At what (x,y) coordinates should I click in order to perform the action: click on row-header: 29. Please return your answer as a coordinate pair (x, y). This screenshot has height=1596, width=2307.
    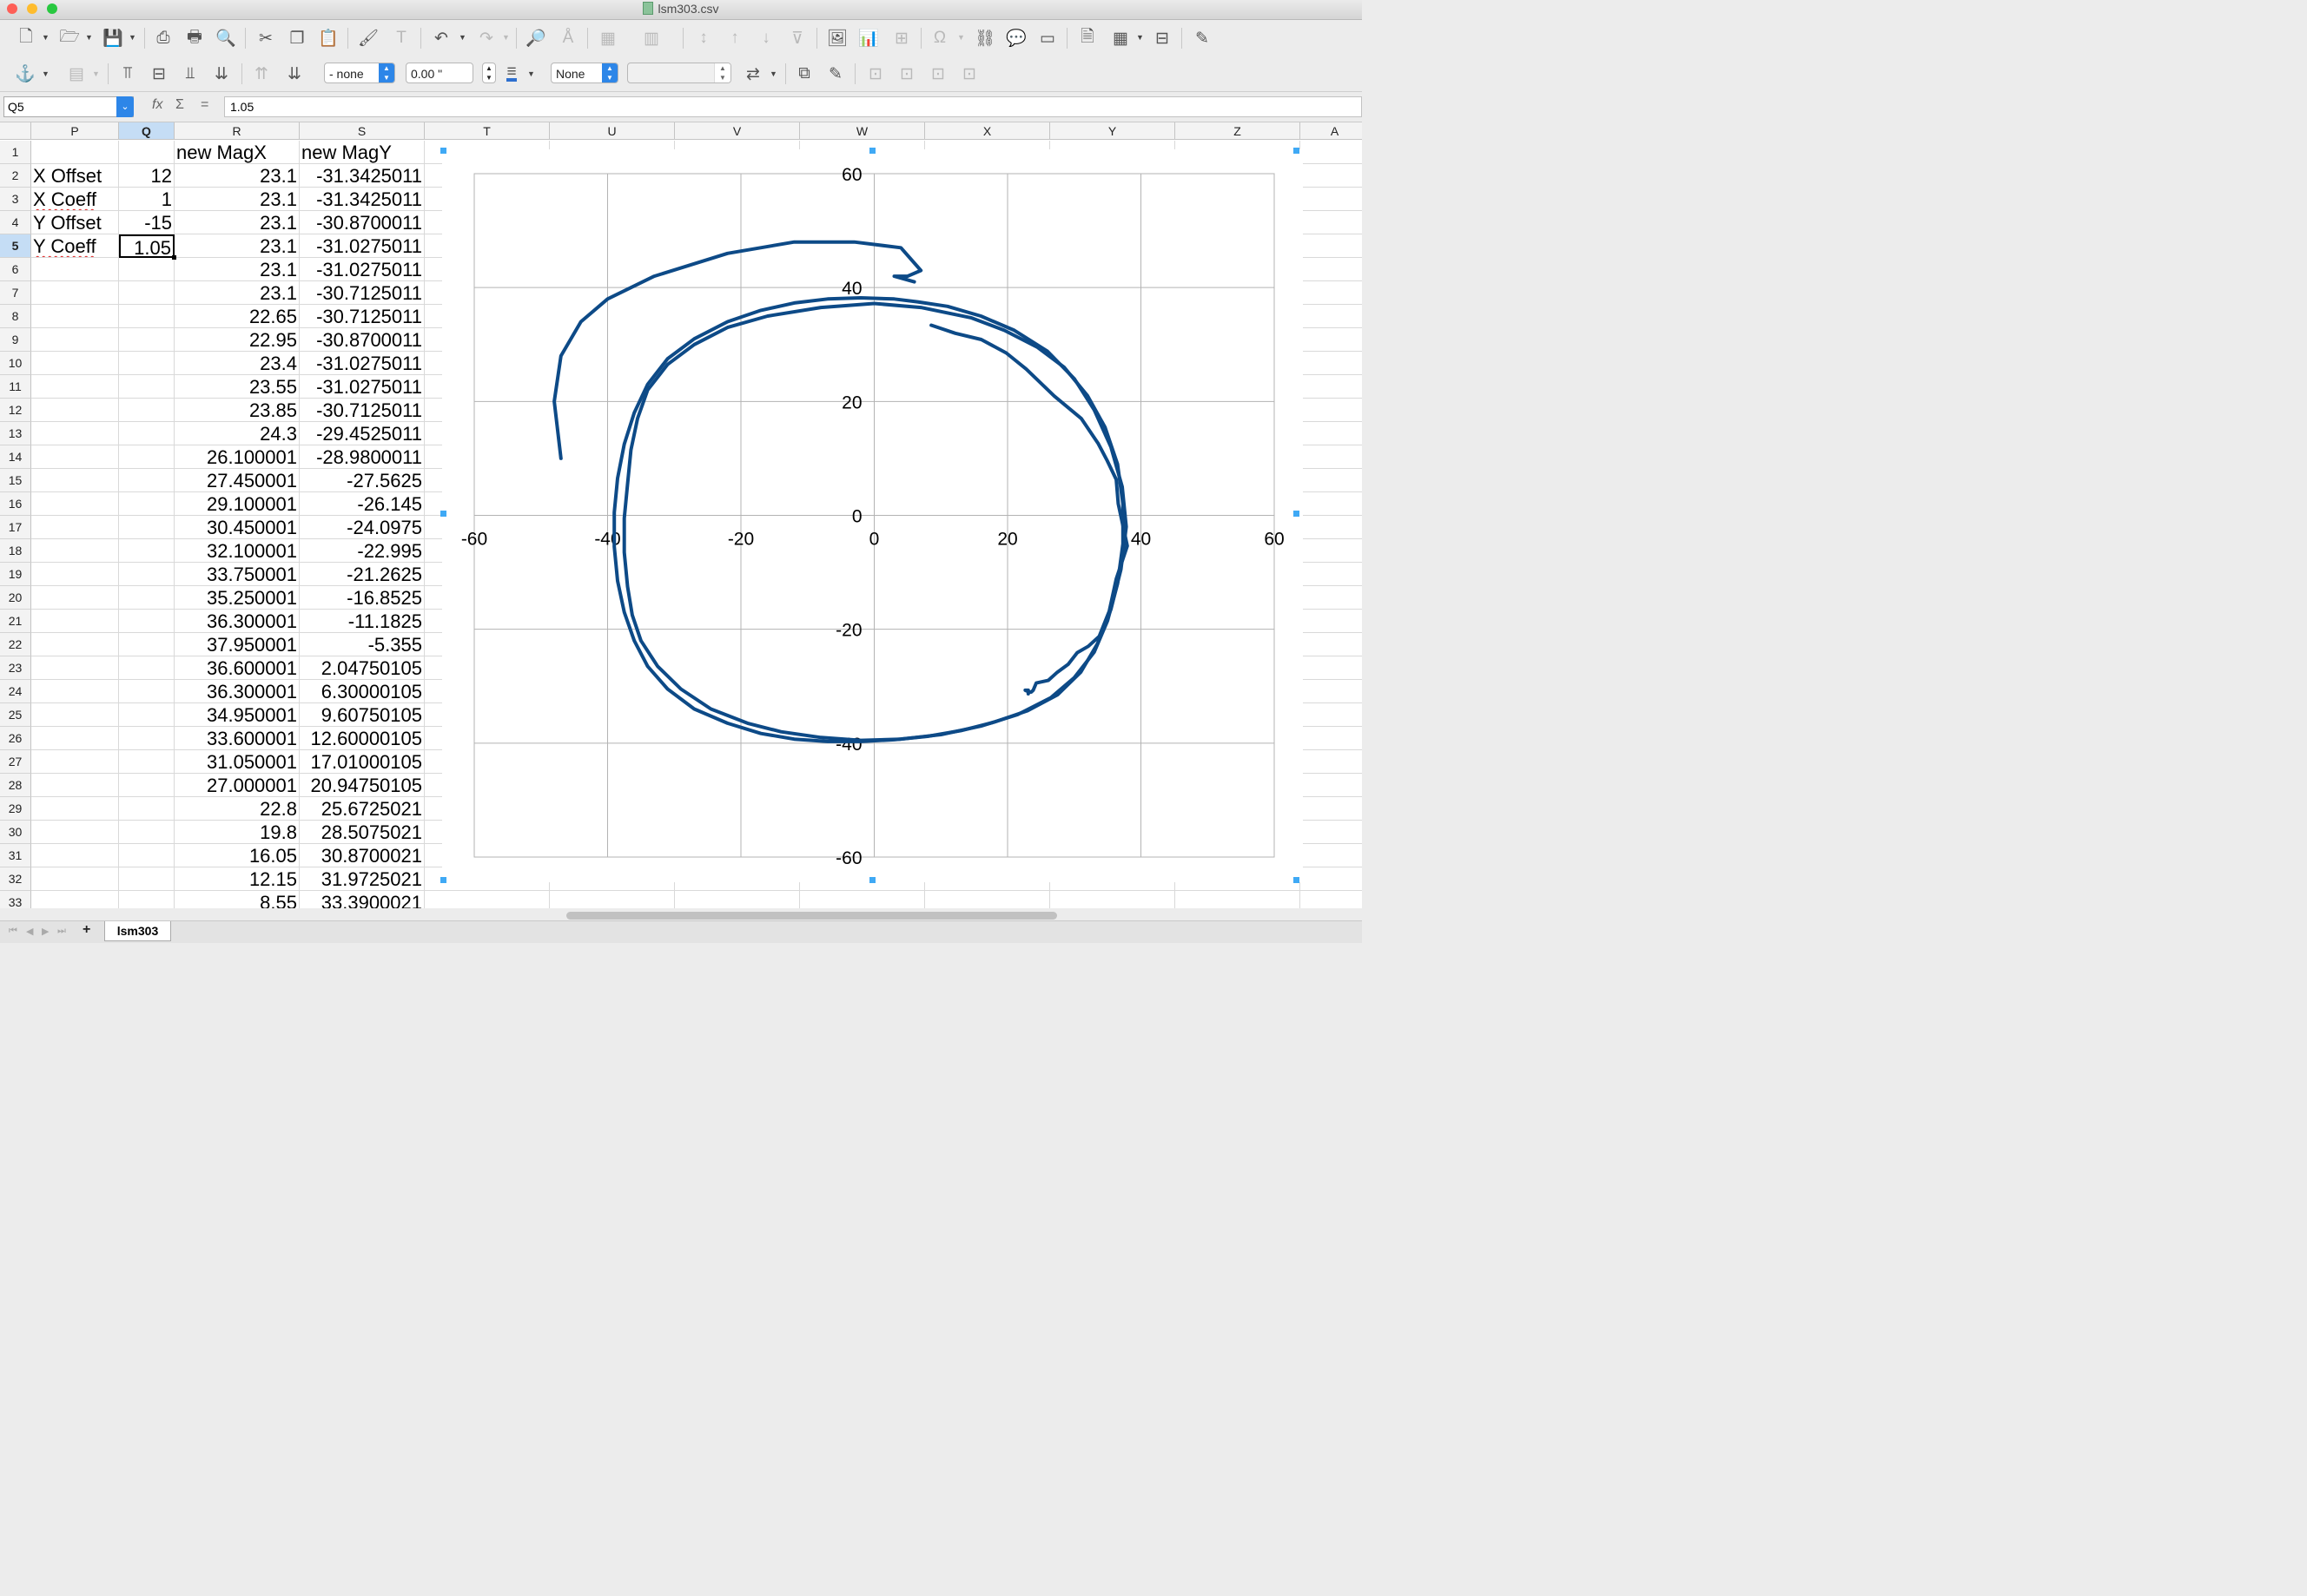
    Looking at the image, I should click on (15, 809).